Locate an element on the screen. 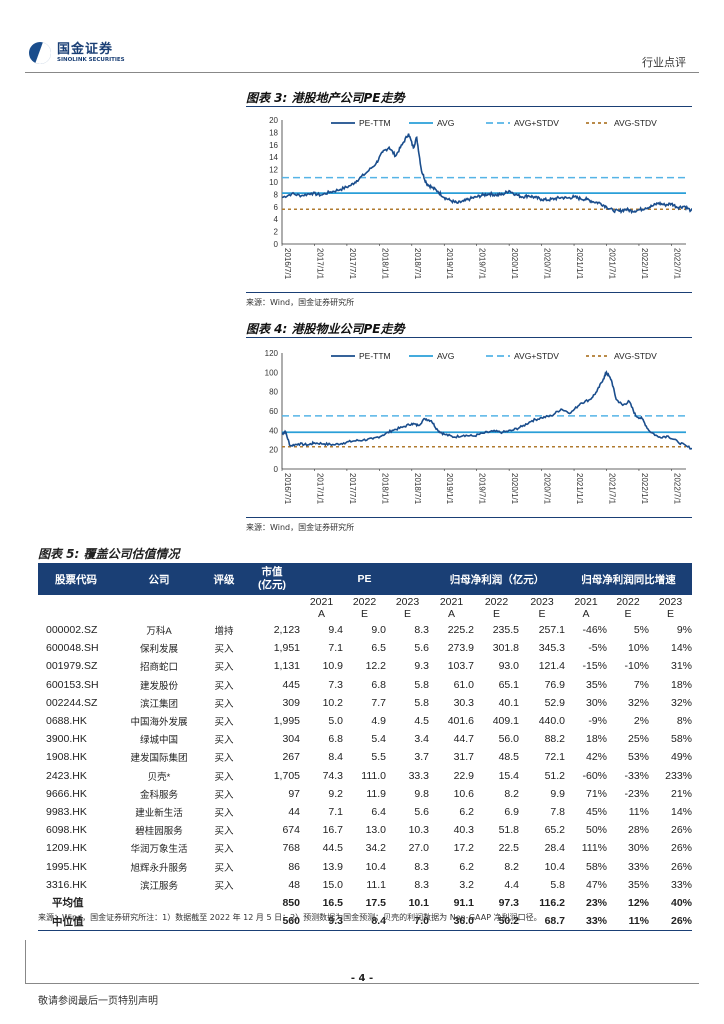 The image size is (724, 1024). y-tick-label: 8 is located at coordinates (276, 194).